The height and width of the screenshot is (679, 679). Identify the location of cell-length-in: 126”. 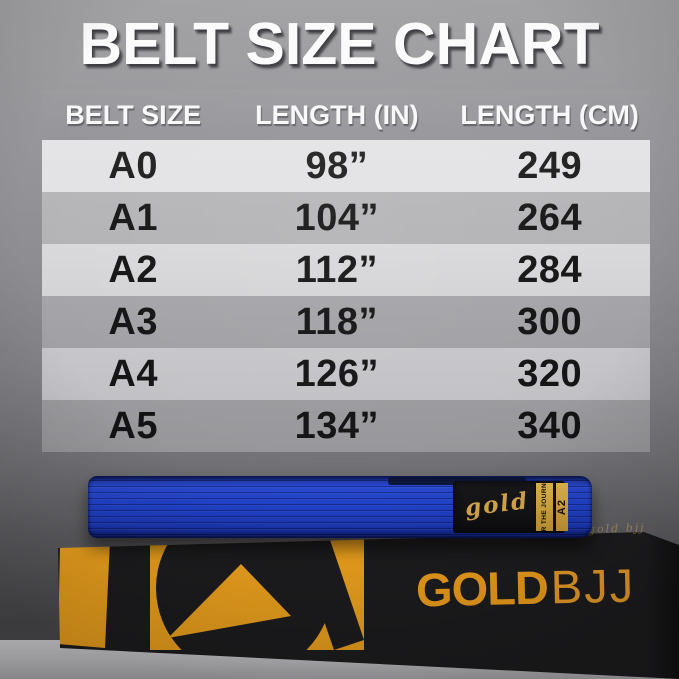
(337, 373).